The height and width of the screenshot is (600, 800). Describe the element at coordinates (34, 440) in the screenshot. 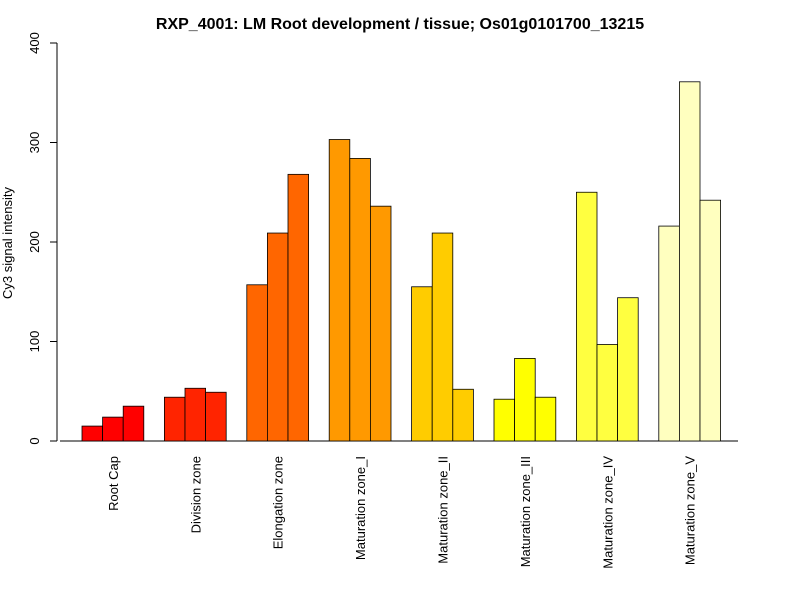

I see `y-tick-label: 0` at that location.